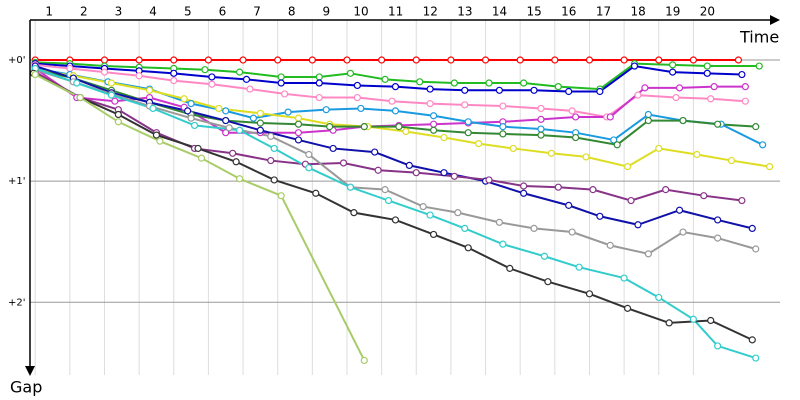  Describe the element at coordinates (672, 12) in the screenshot. I see `x-tick-label: 19` at that location.